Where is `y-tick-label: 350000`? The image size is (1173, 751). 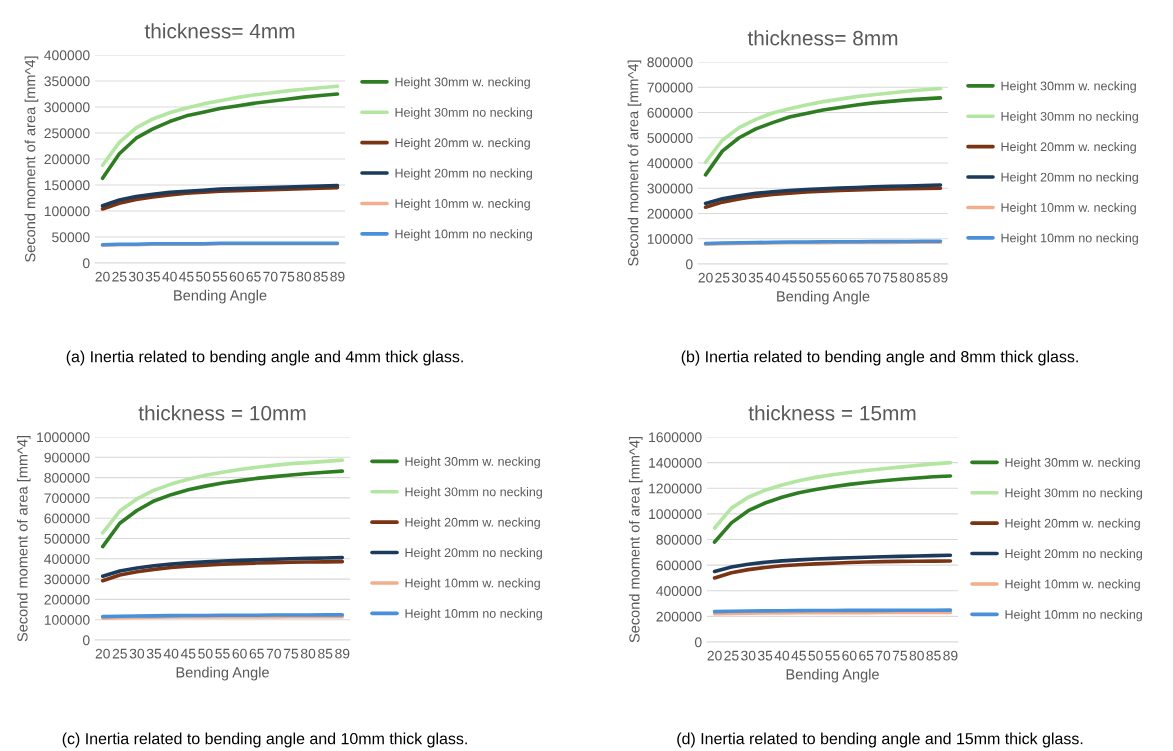
y-tick-label: 350000 is located at coordinates (67, 81).